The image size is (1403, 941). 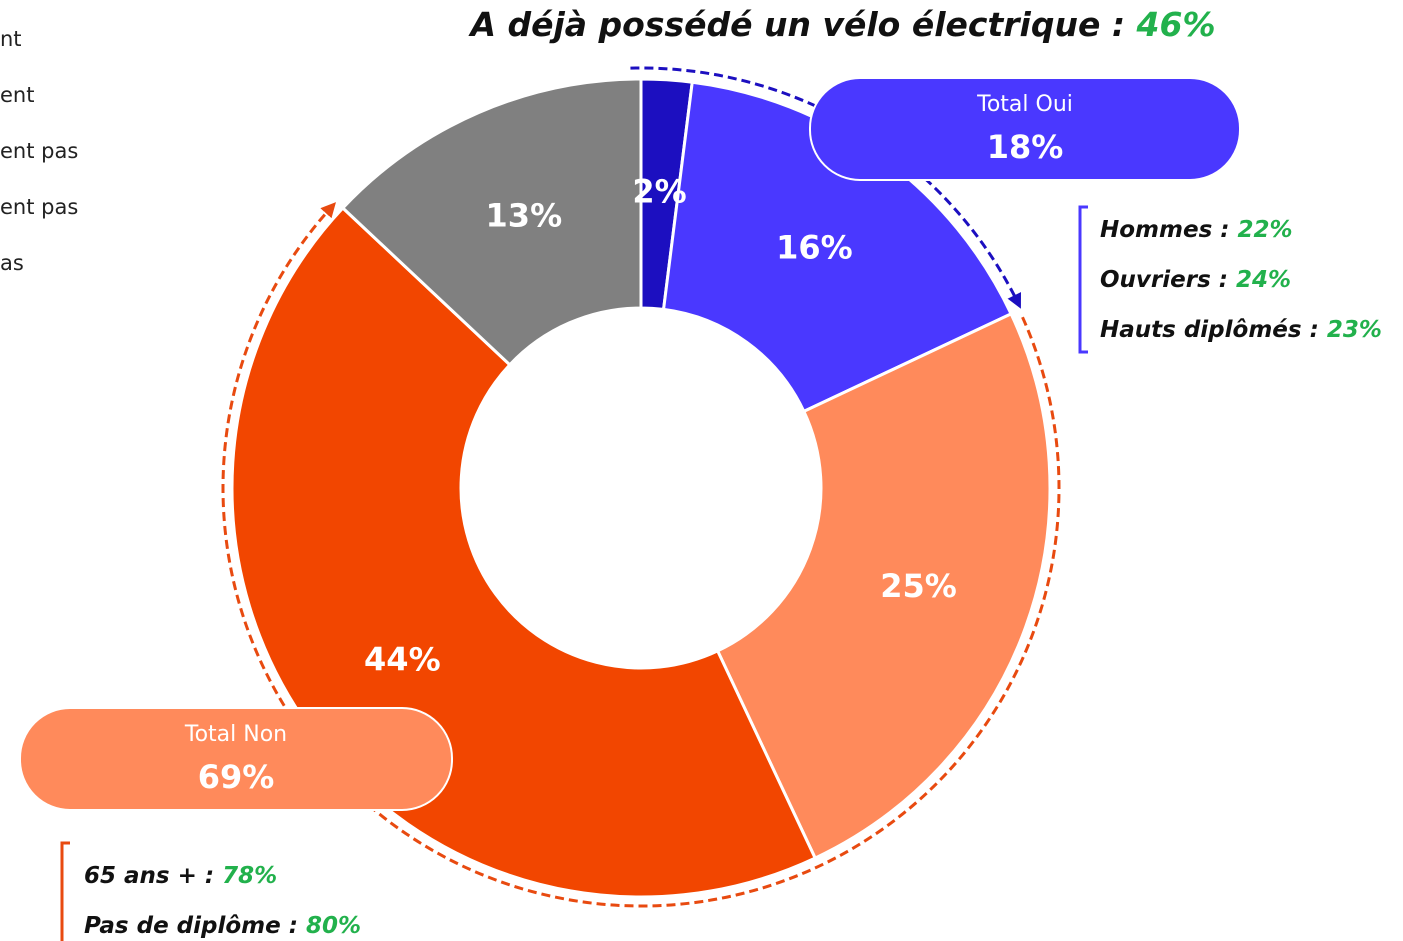 I want to click on legend-label: as, so click(x=12, y=263).